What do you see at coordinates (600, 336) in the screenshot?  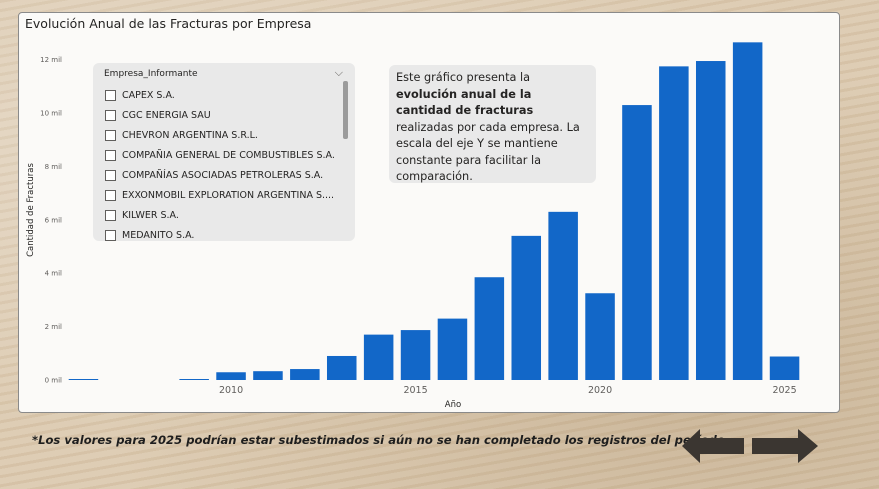 I see `bar-2020` at bounding box center [600, 336].